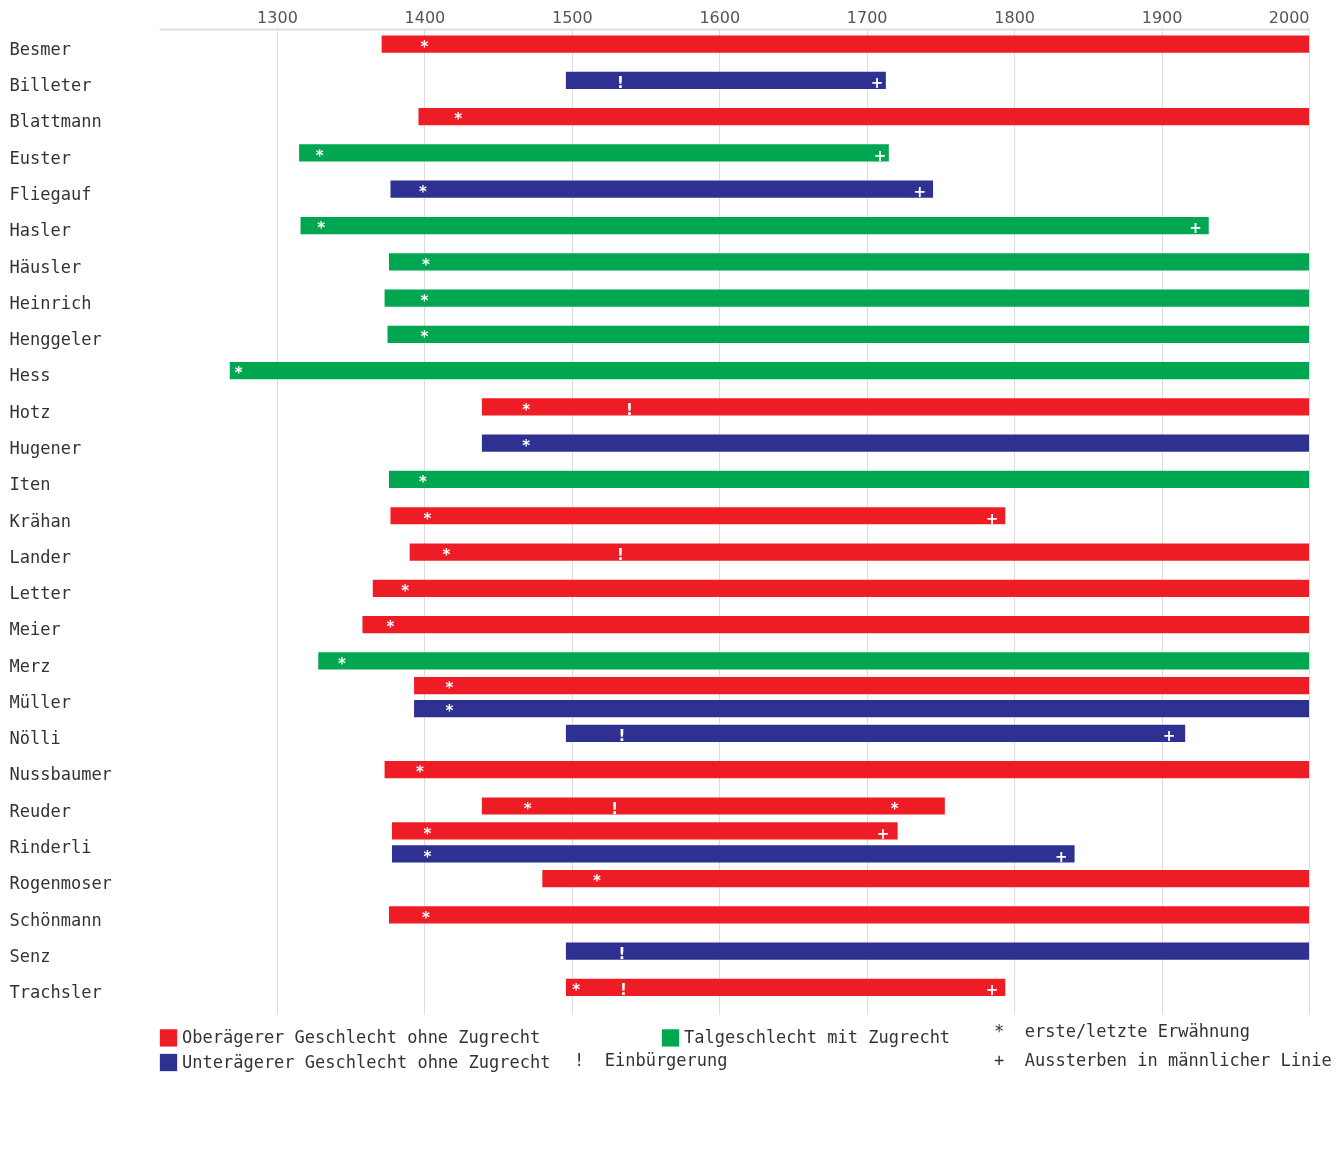  What do you see at coordinates (1289, 17) in the screenshot?
I see `x-tick-label: 2000` at bounding box center [1289, 17].